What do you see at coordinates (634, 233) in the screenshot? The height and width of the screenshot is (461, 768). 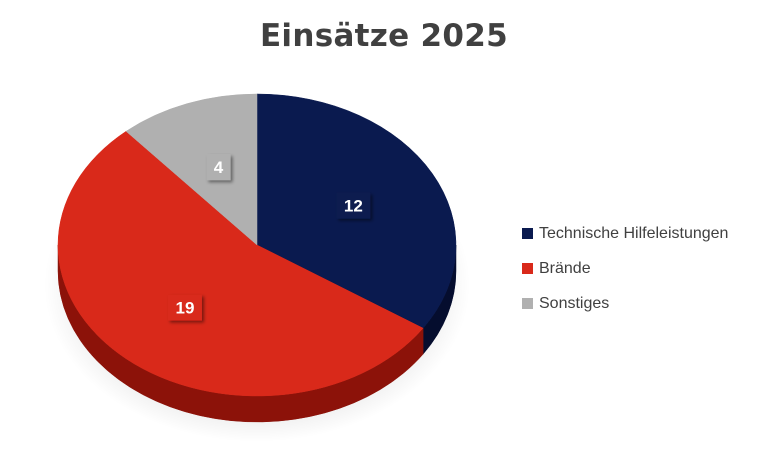 I see `legend-label: Technische Hilfeleistungen` at bounding box center [634, 233].